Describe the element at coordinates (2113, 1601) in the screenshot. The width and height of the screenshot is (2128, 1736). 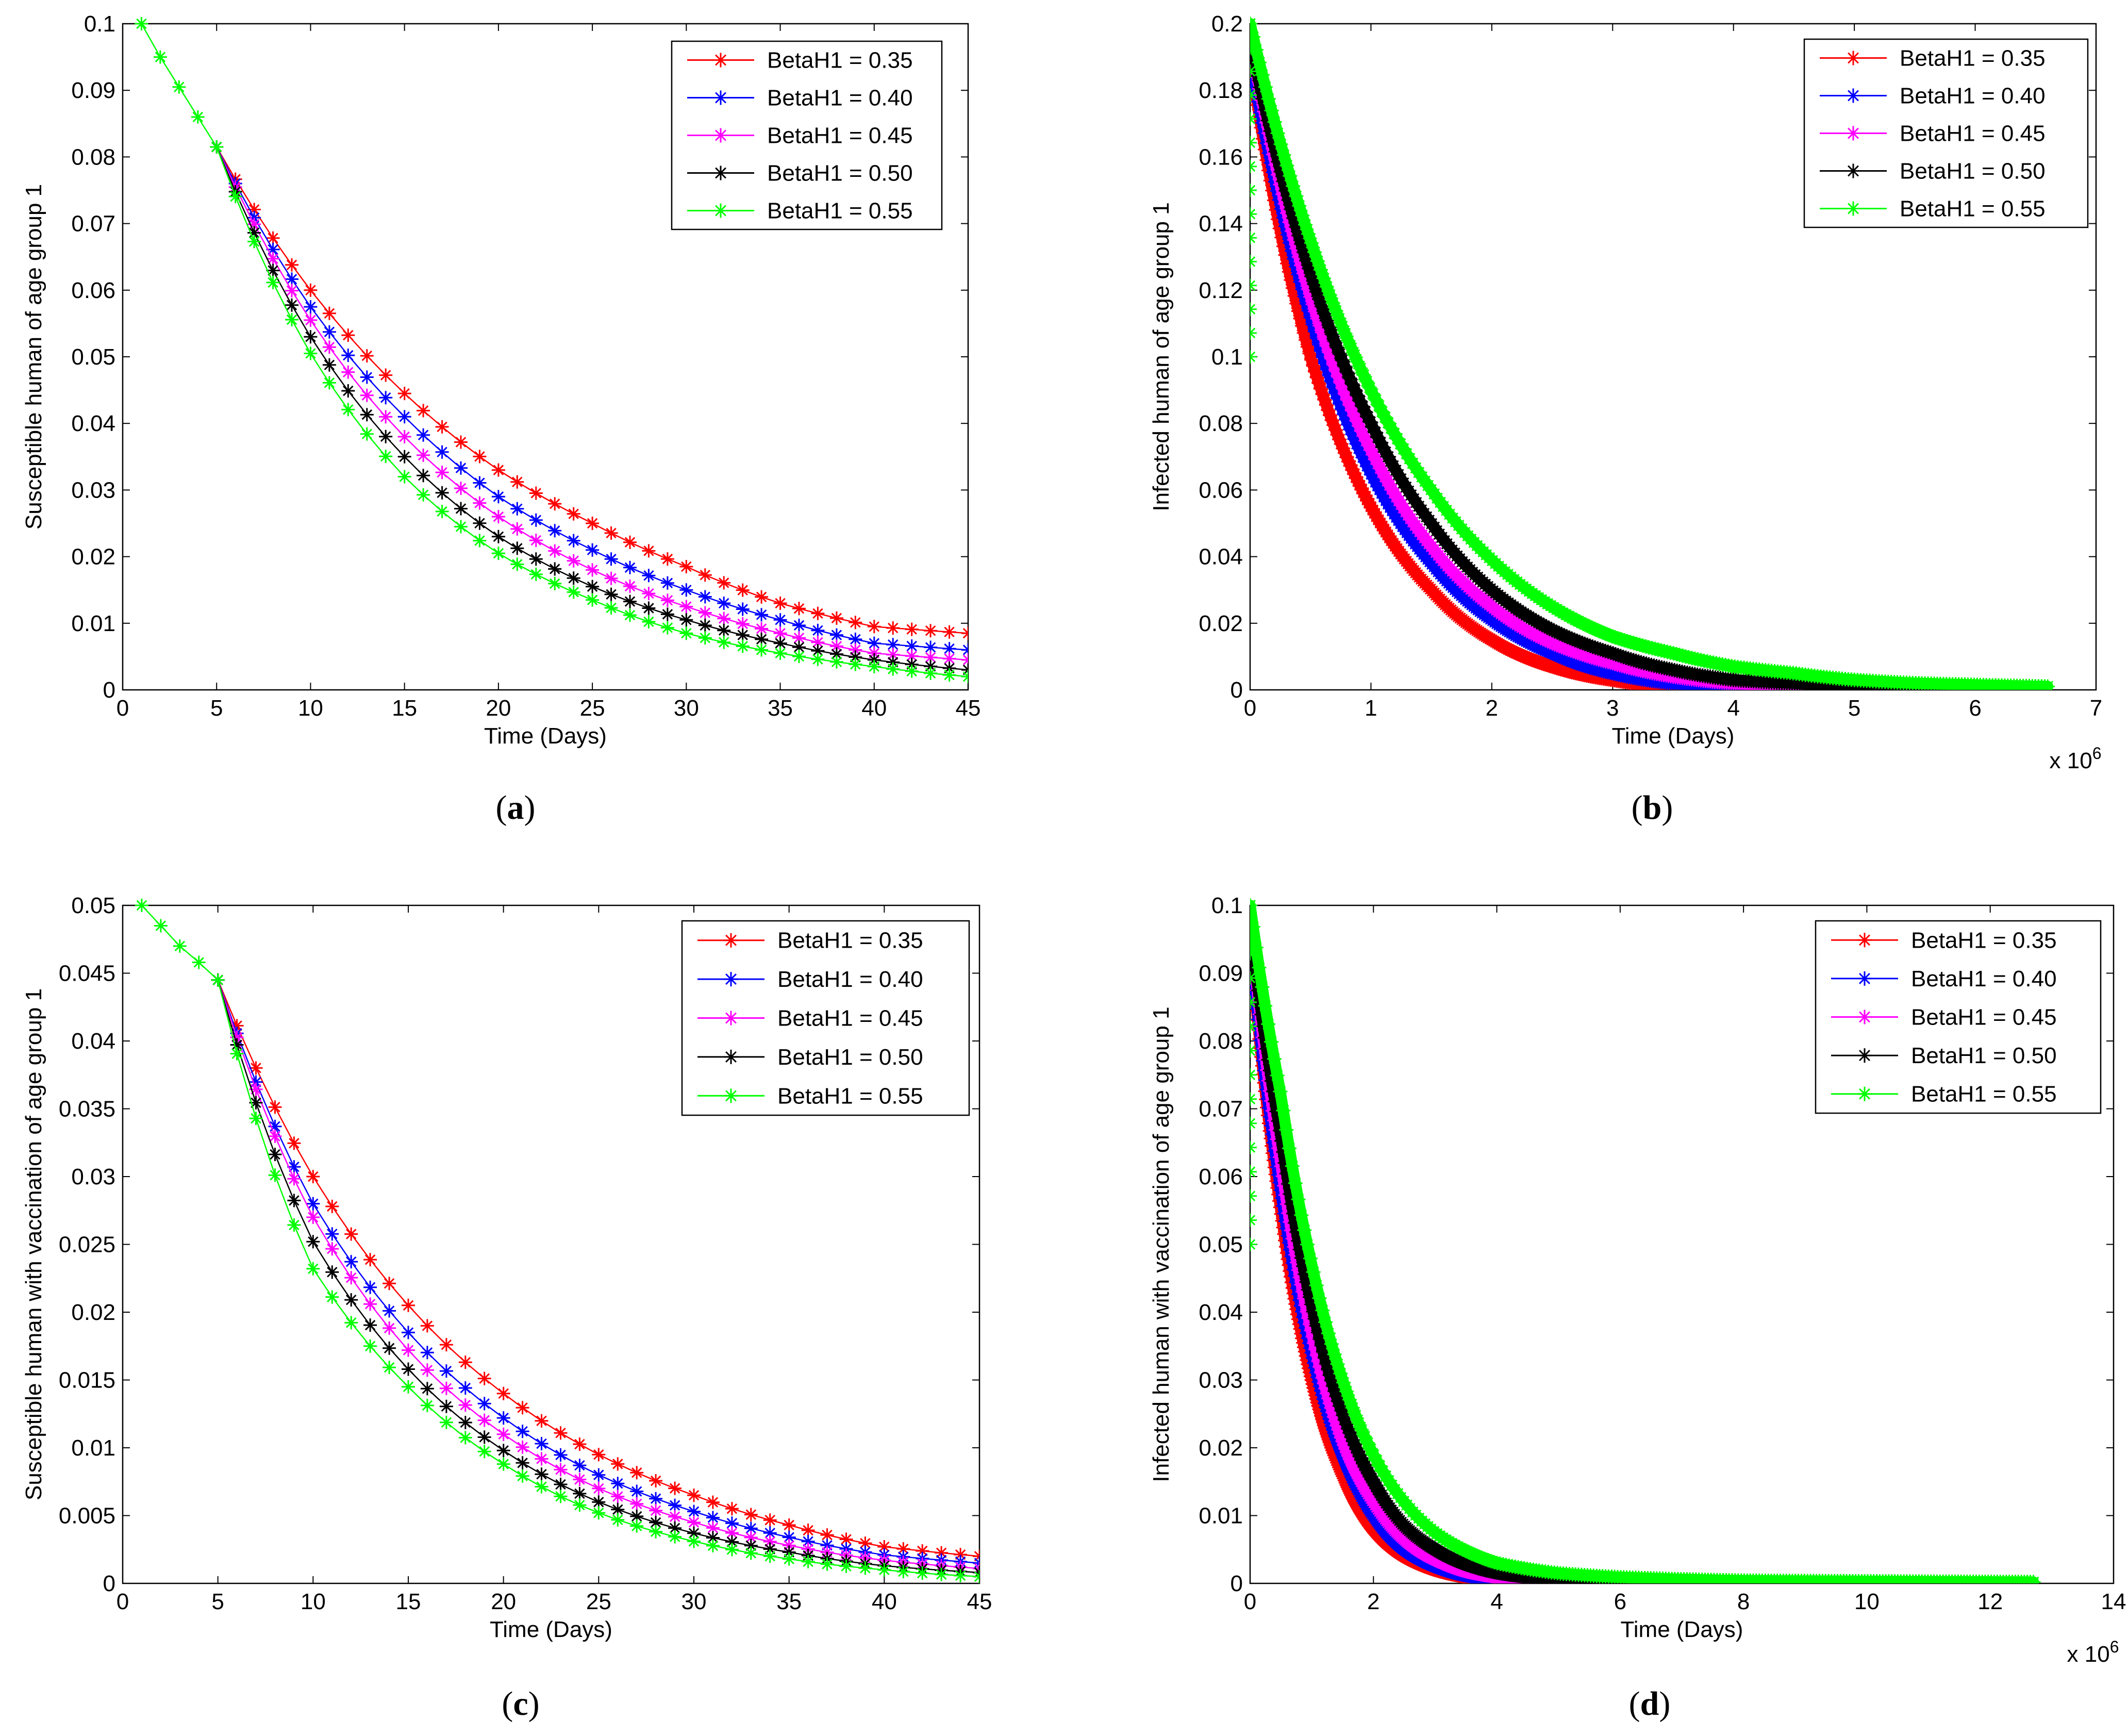
I see `x-tick-label: 14` at that location.